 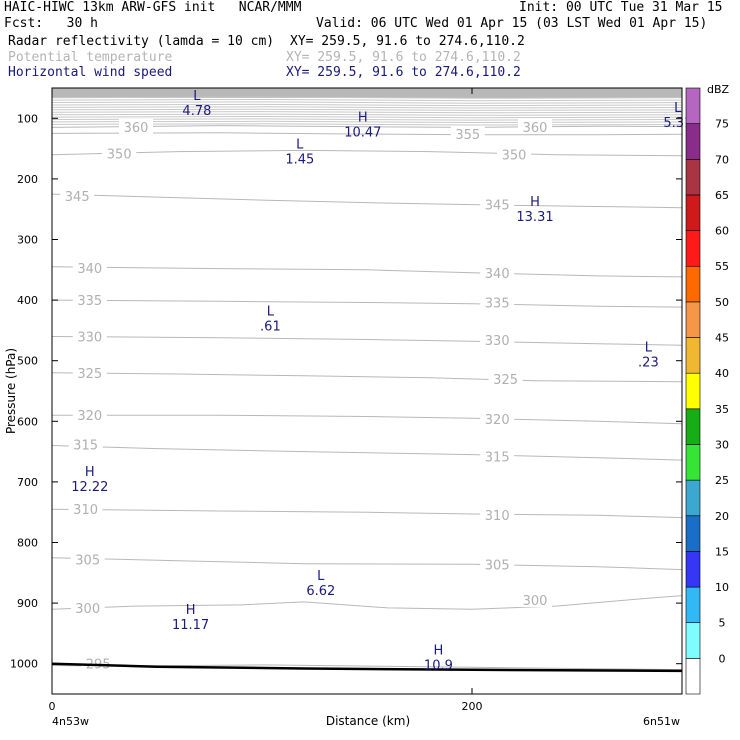 I want to click on field-theta-xy: XY= 259.5, 91.6 to 274.6,110.2, so click(x=403, y=57).